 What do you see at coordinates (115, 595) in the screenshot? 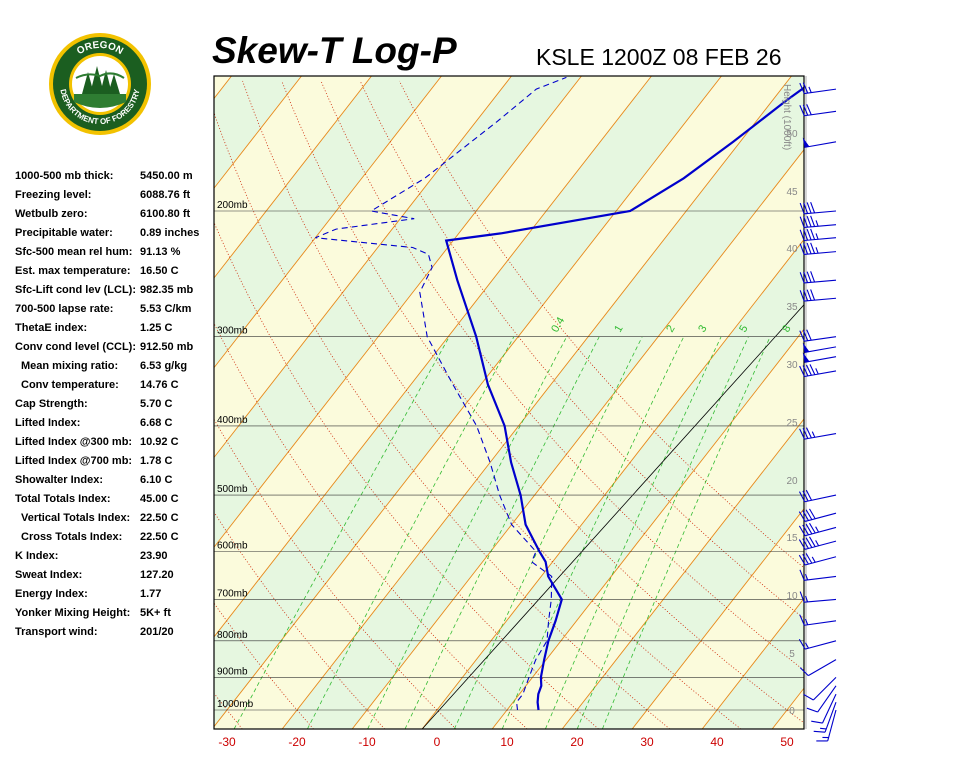
I see `stat-row: Energy Index: 1.77` at bounding box center [115, 595].